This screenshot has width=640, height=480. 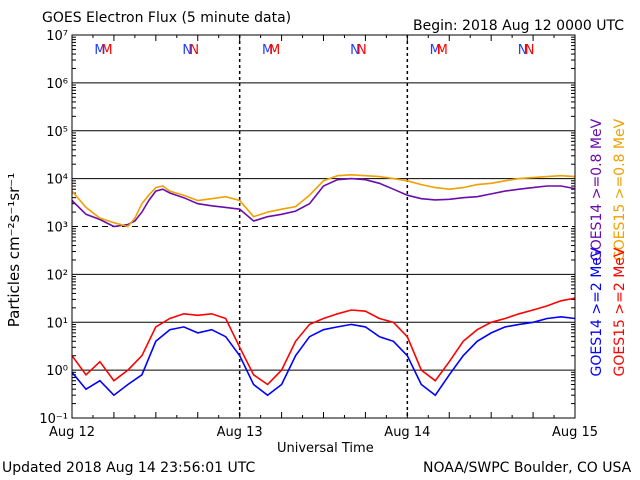 I want to click on y-tick-label: 10³, so click(x=57, y=228).